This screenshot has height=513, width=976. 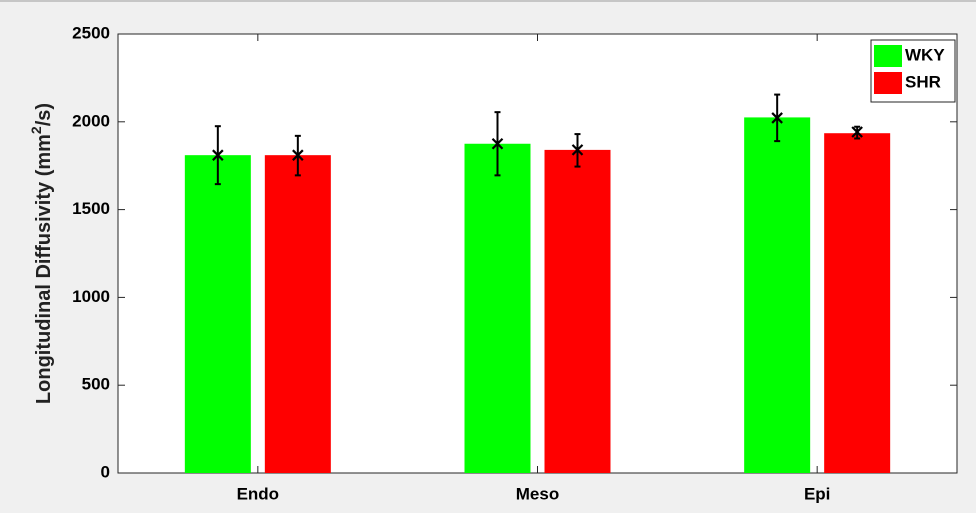 What do you see at coordinates (857, 303) in the screenshot?
I see `bar-shr-epi` at bounding box center [857, 303].